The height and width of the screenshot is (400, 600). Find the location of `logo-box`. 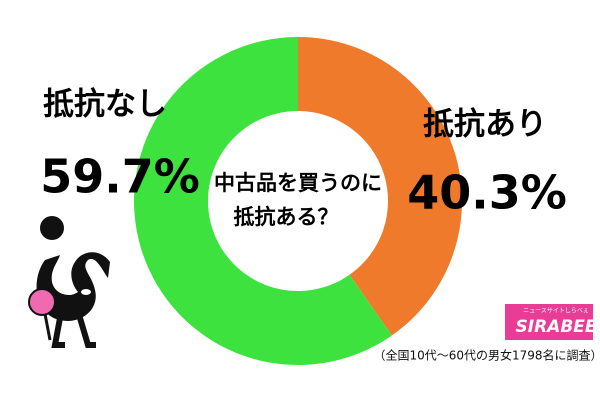

logo-box is located at coordinates (549, 322).